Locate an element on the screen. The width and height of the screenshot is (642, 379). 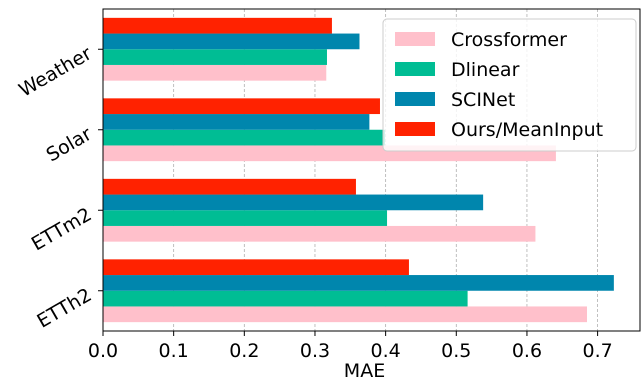
bar-dlinear-etth2 is located at coordinates (285, 298).